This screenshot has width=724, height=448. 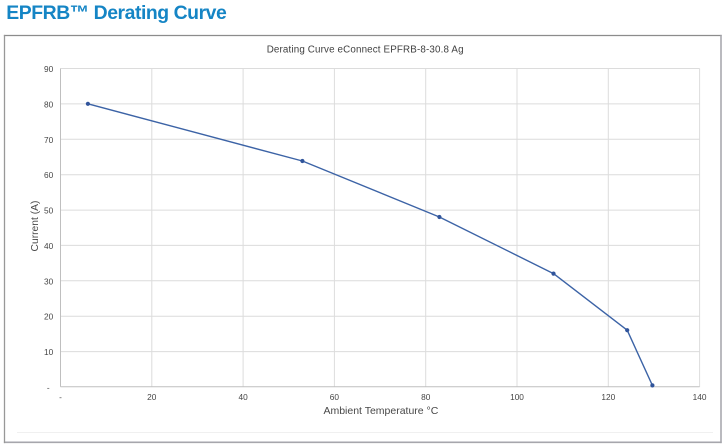 What do you see at coordinates (35, 226) in the screenshot?
I see `svg-text: Current (A)` at bounding box center [35, 226].